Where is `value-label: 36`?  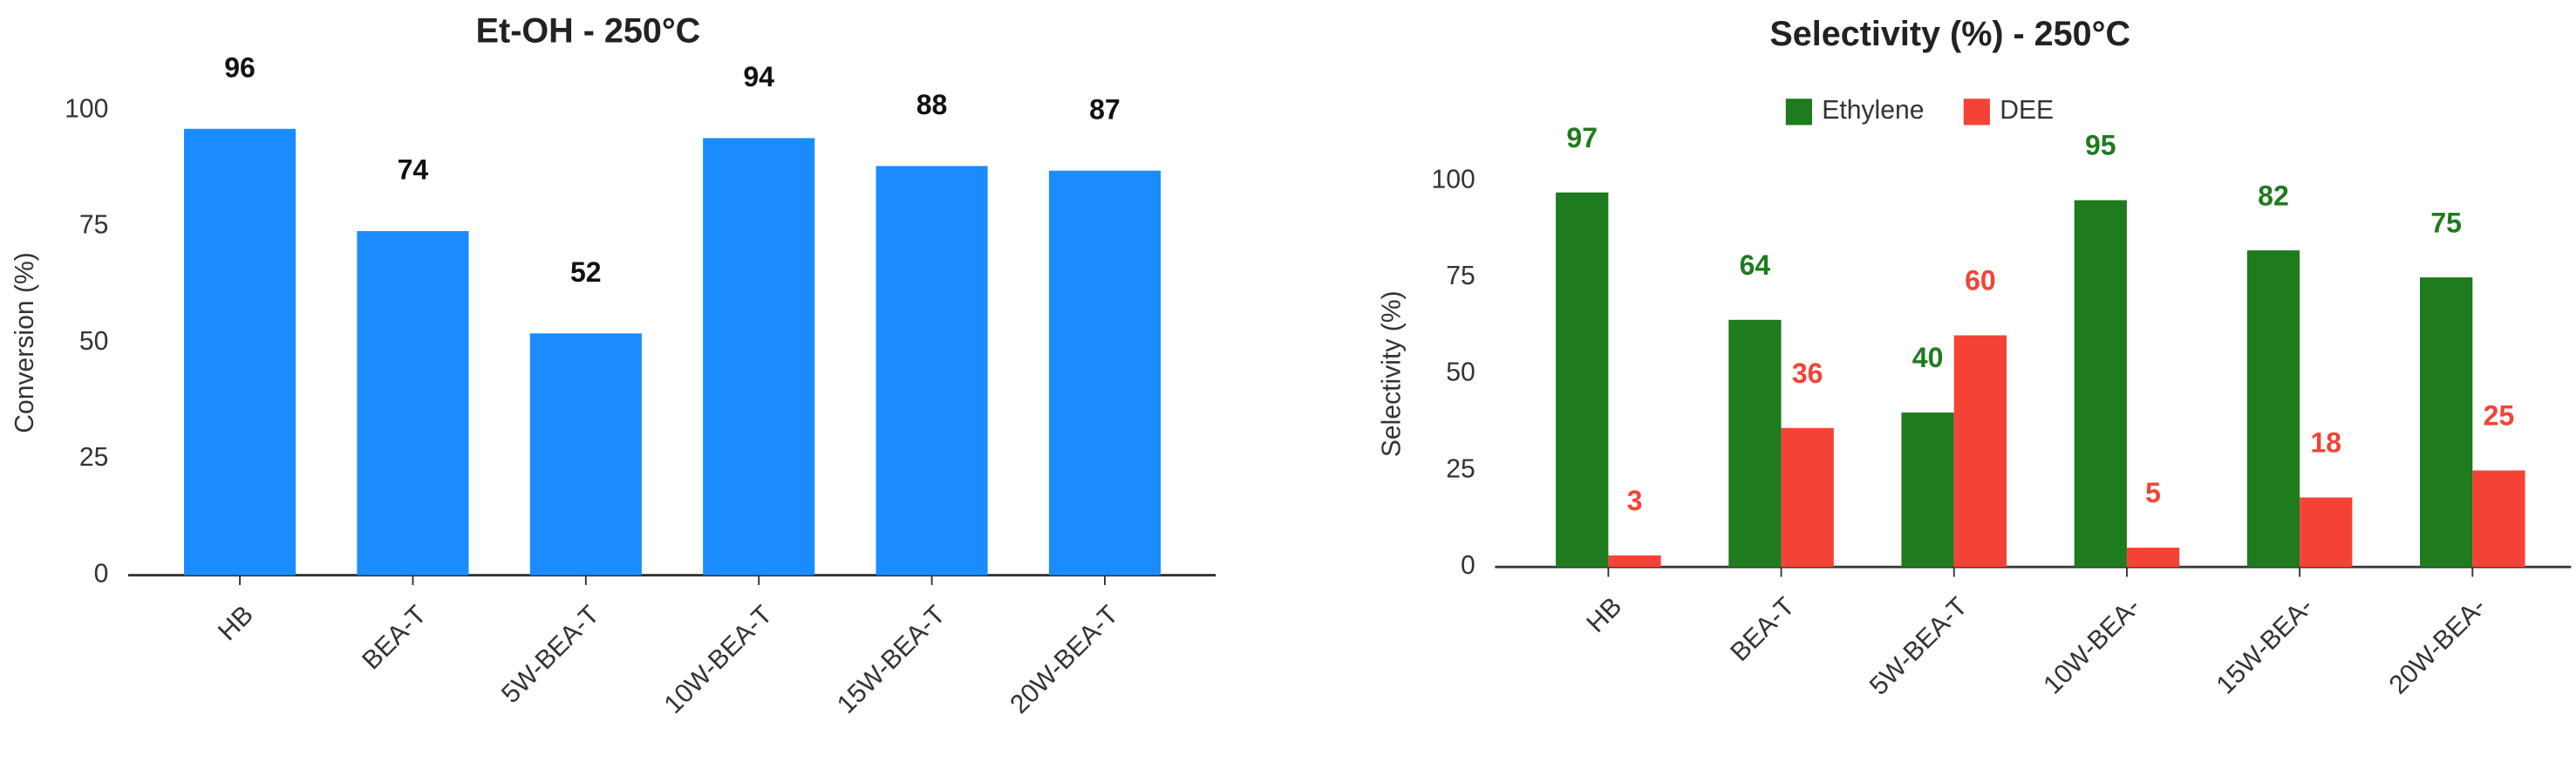
value-label: 36 is located at coordinates (1808, 373).